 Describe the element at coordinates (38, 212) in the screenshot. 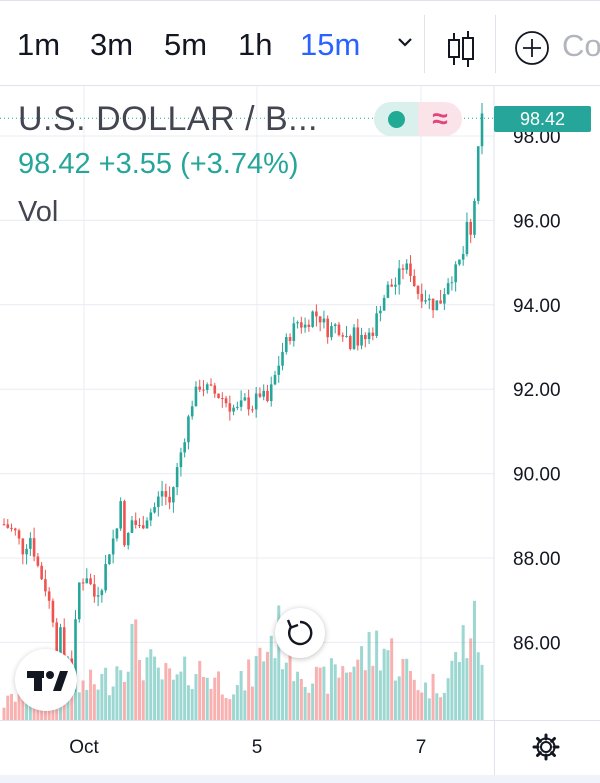

I see `volume-legend-label: Vol` at that location.